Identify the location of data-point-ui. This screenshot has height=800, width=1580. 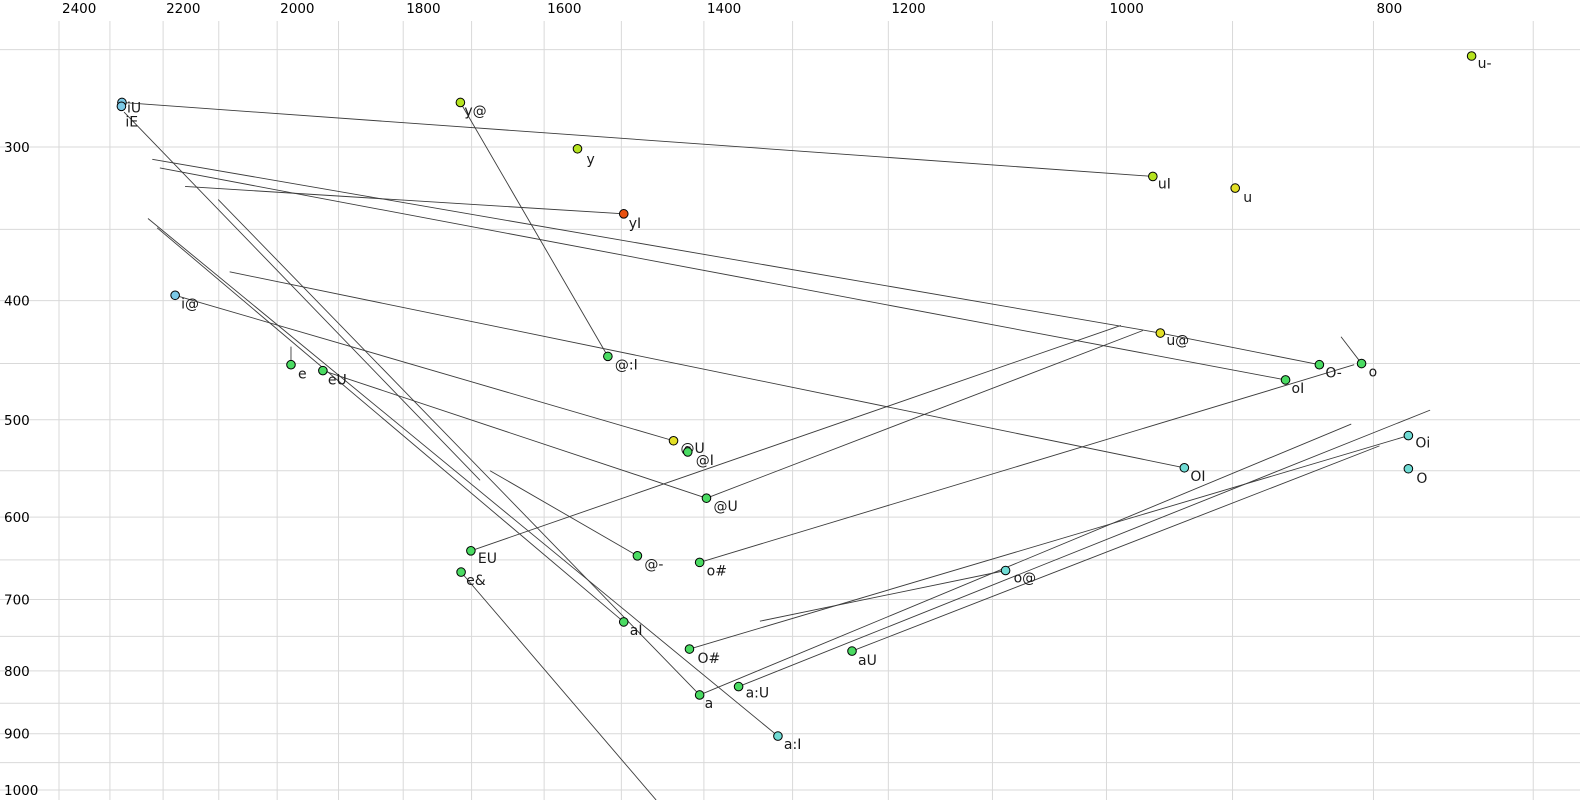
(1153, 176).